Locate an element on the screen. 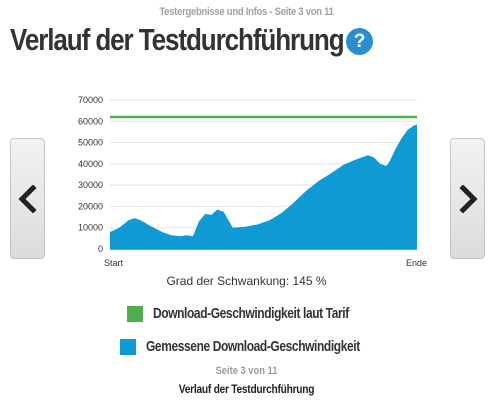  x-tick-label-end: Ende is located at coordinates (416, 263).